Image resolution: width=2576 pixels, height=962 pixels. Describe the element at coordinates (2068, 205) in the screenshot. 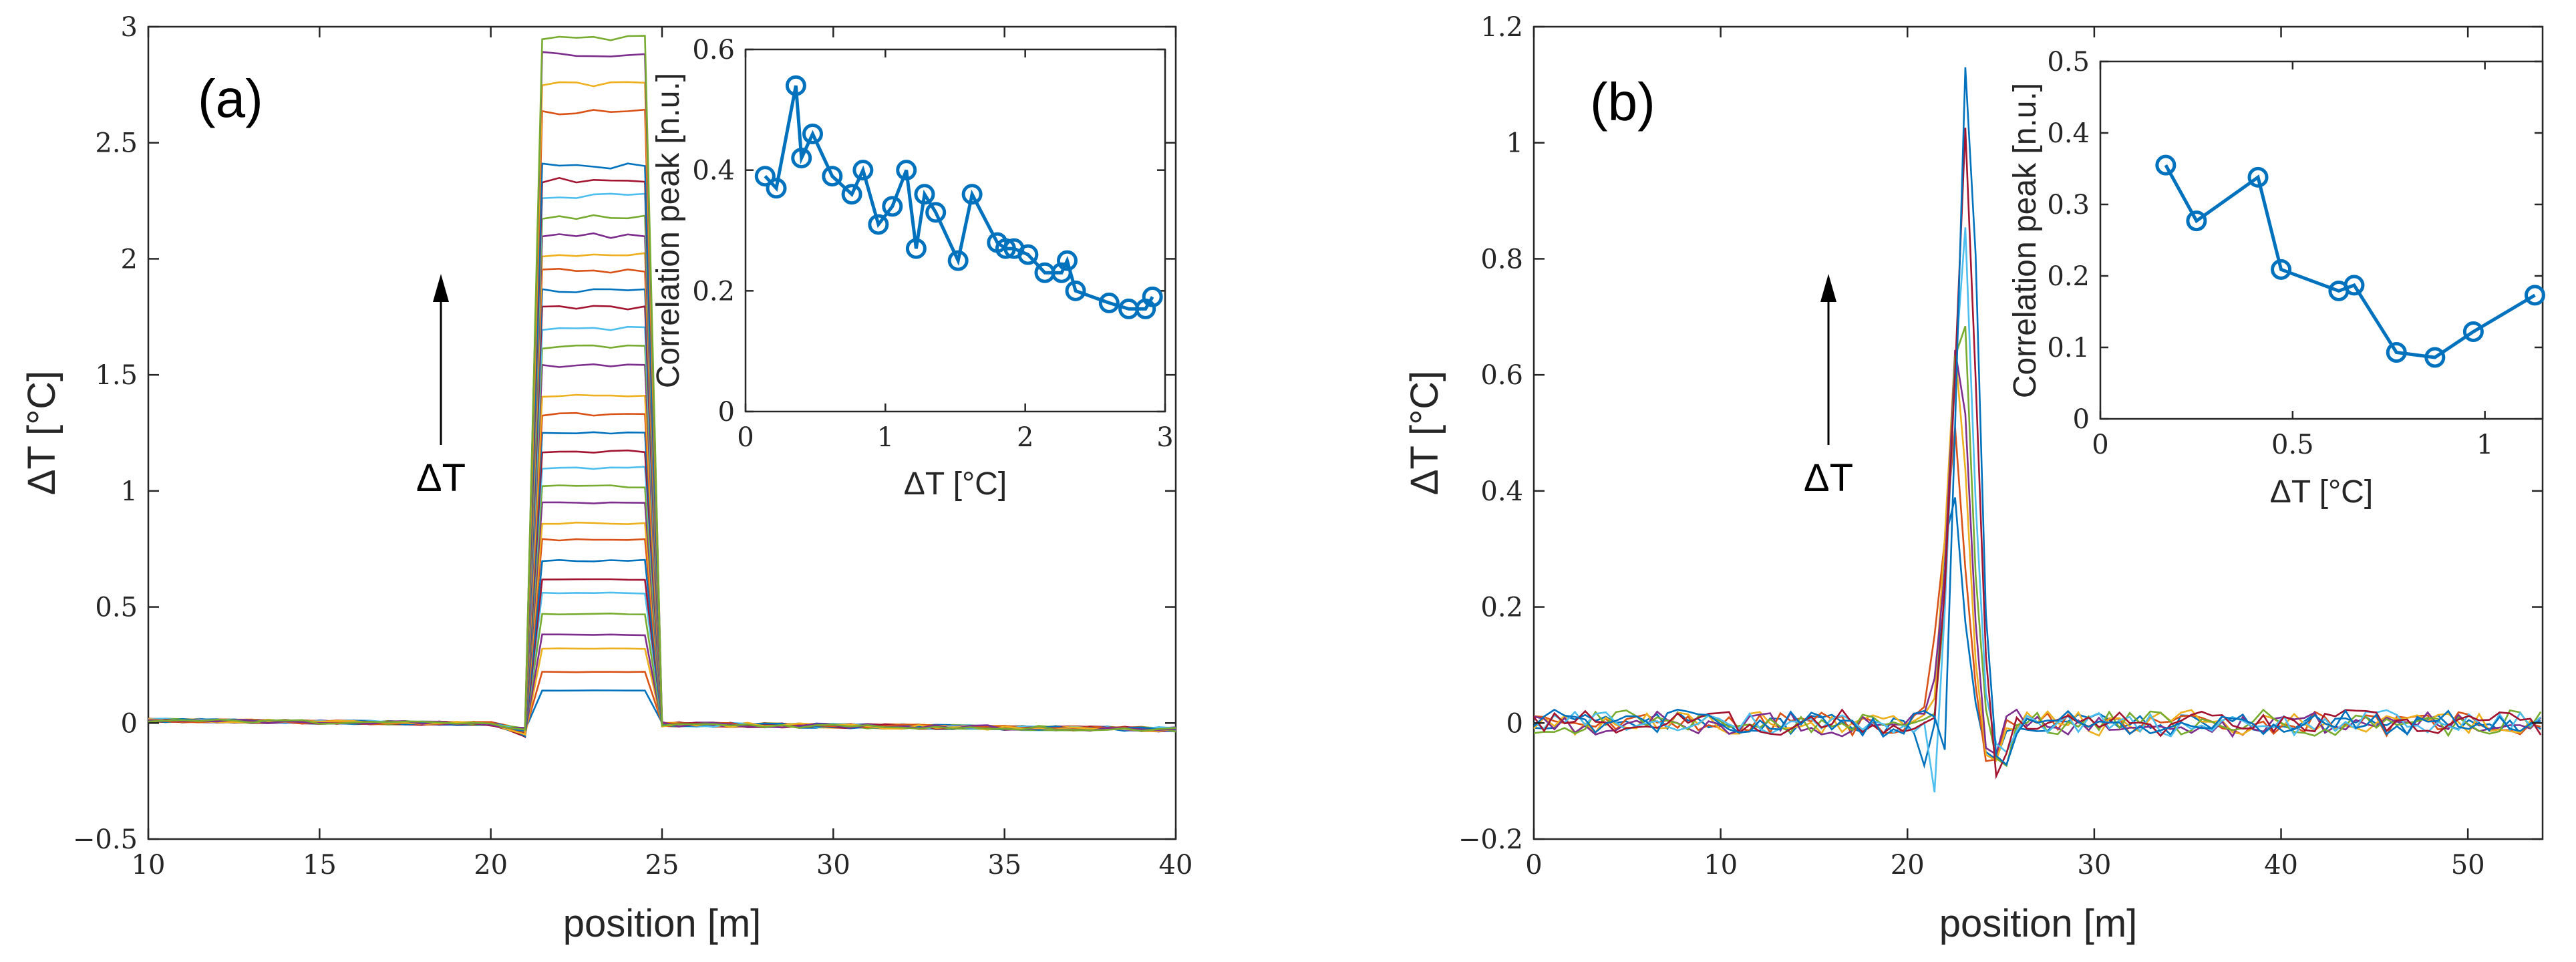

I see `panel-b-inset-y-tick-label: 0.3` at that location.